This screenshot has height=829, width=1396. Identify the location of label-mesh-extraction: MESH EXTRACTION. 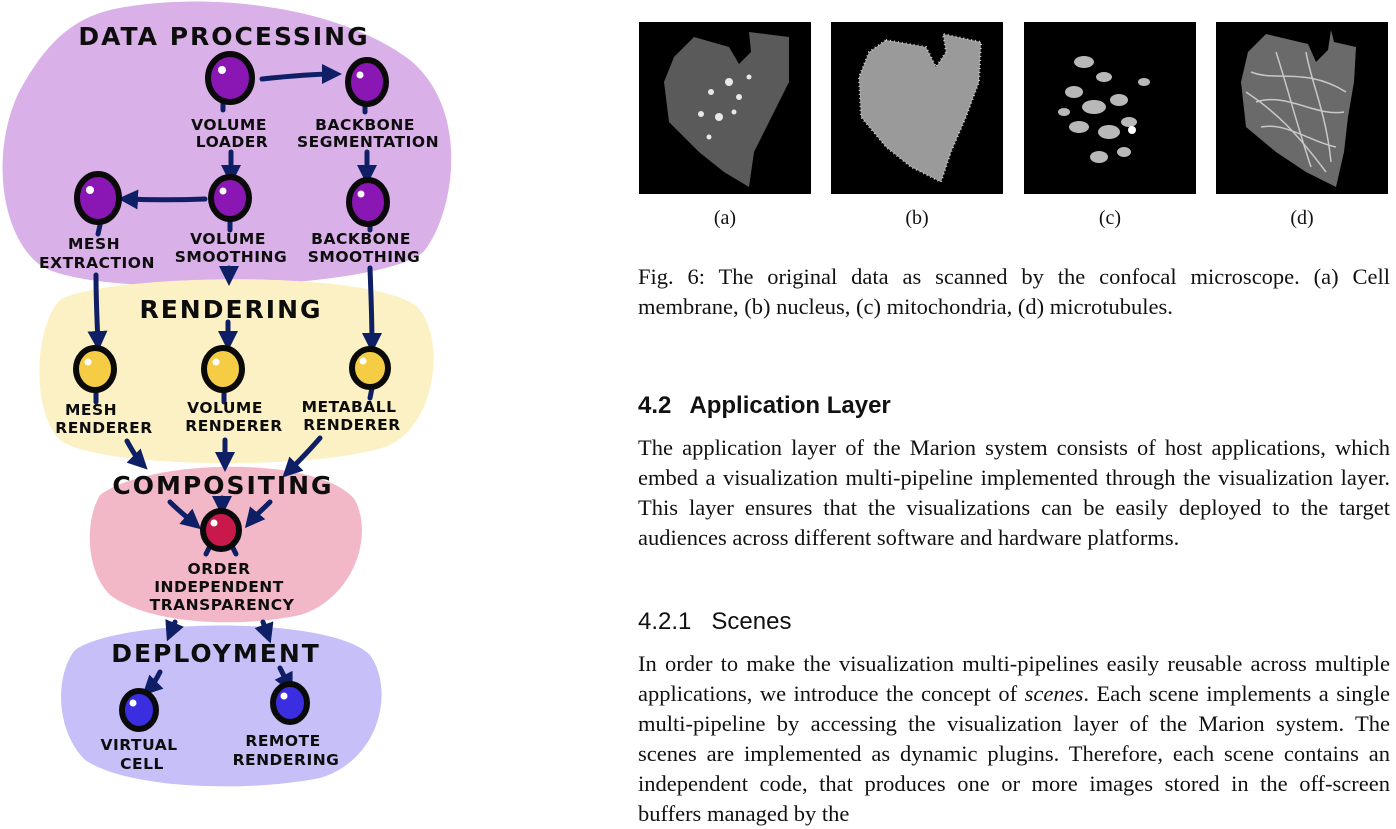
(97, 253).